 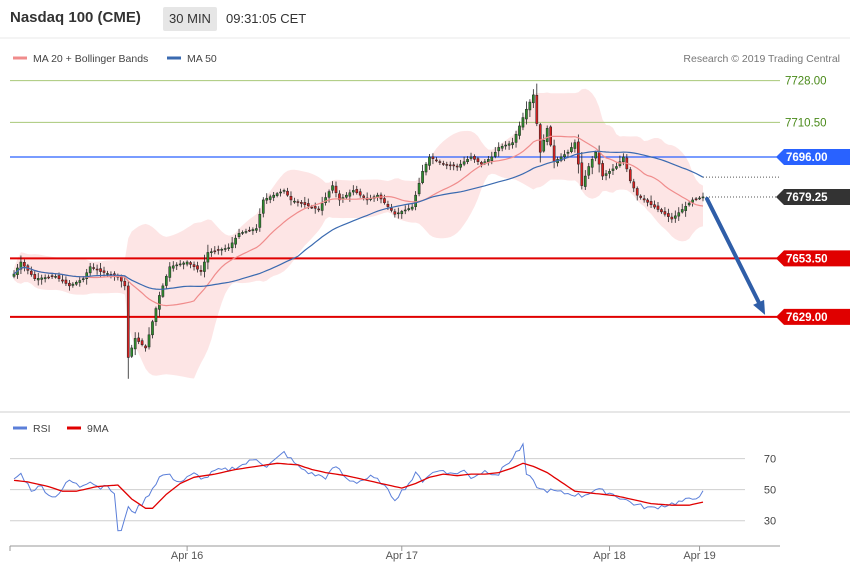 I want to click on target-label-bg, so click(x=813, y=316).